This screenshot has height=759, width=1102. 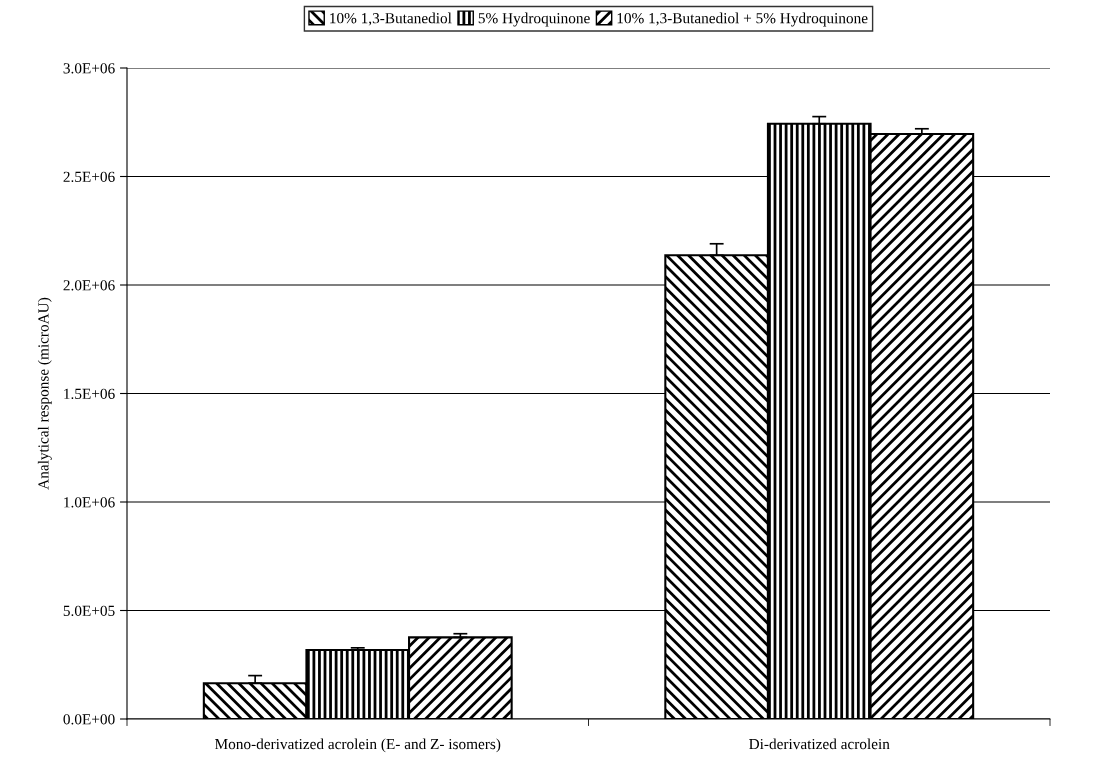 I want to click on y-axis-title: Analytical response (microAU), so click(x=44, y=393).